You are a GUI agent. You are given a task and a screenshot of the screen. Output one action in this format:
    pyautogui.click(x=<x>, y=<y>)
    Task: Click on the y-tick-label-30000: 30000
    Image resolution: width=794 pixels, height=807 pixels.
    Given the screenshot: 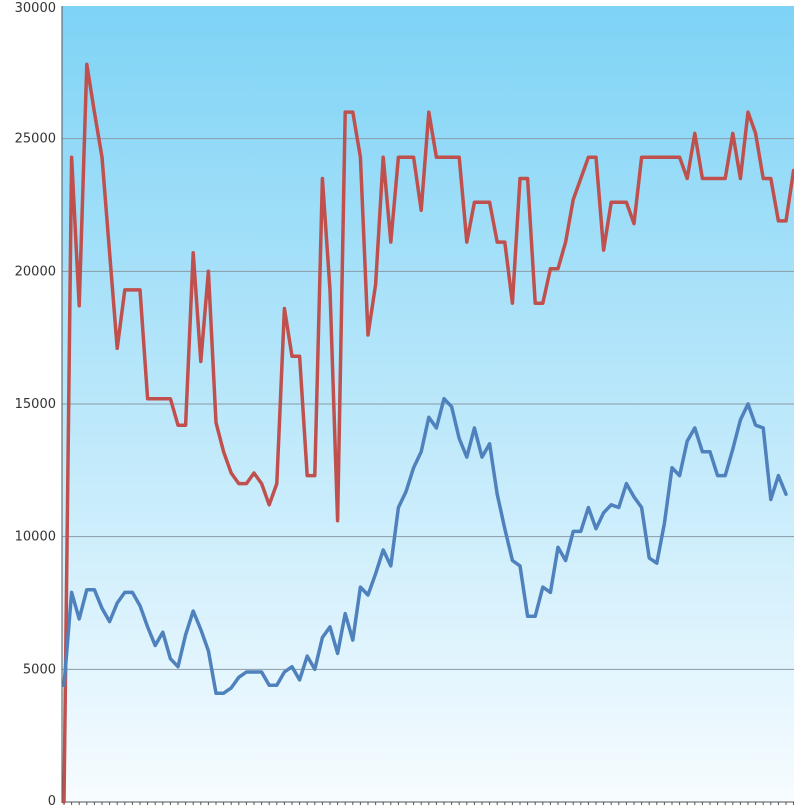 What is the action you would take?
    pyautogui.click(x=35, y=8)
    